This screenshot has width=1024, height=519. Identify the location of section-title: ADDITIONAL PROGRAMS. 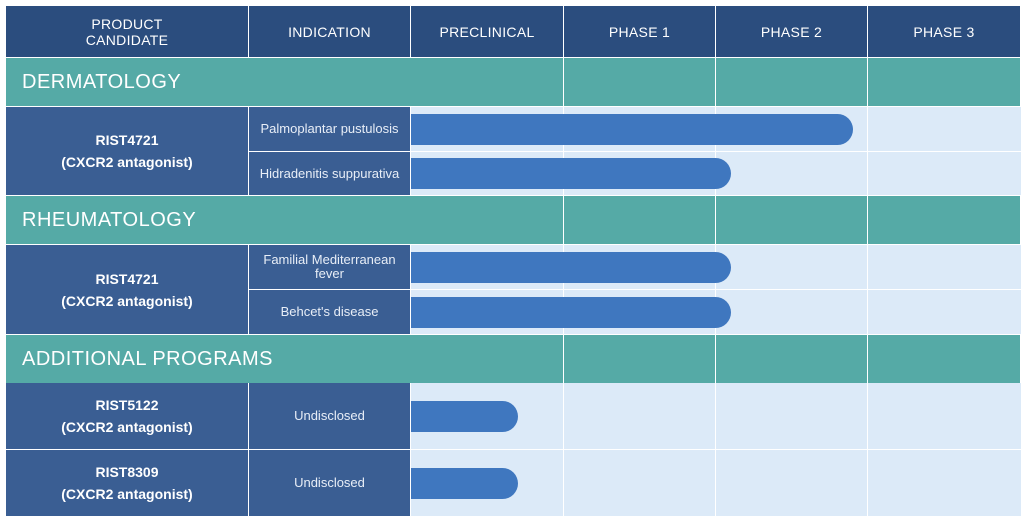
(148, 358).